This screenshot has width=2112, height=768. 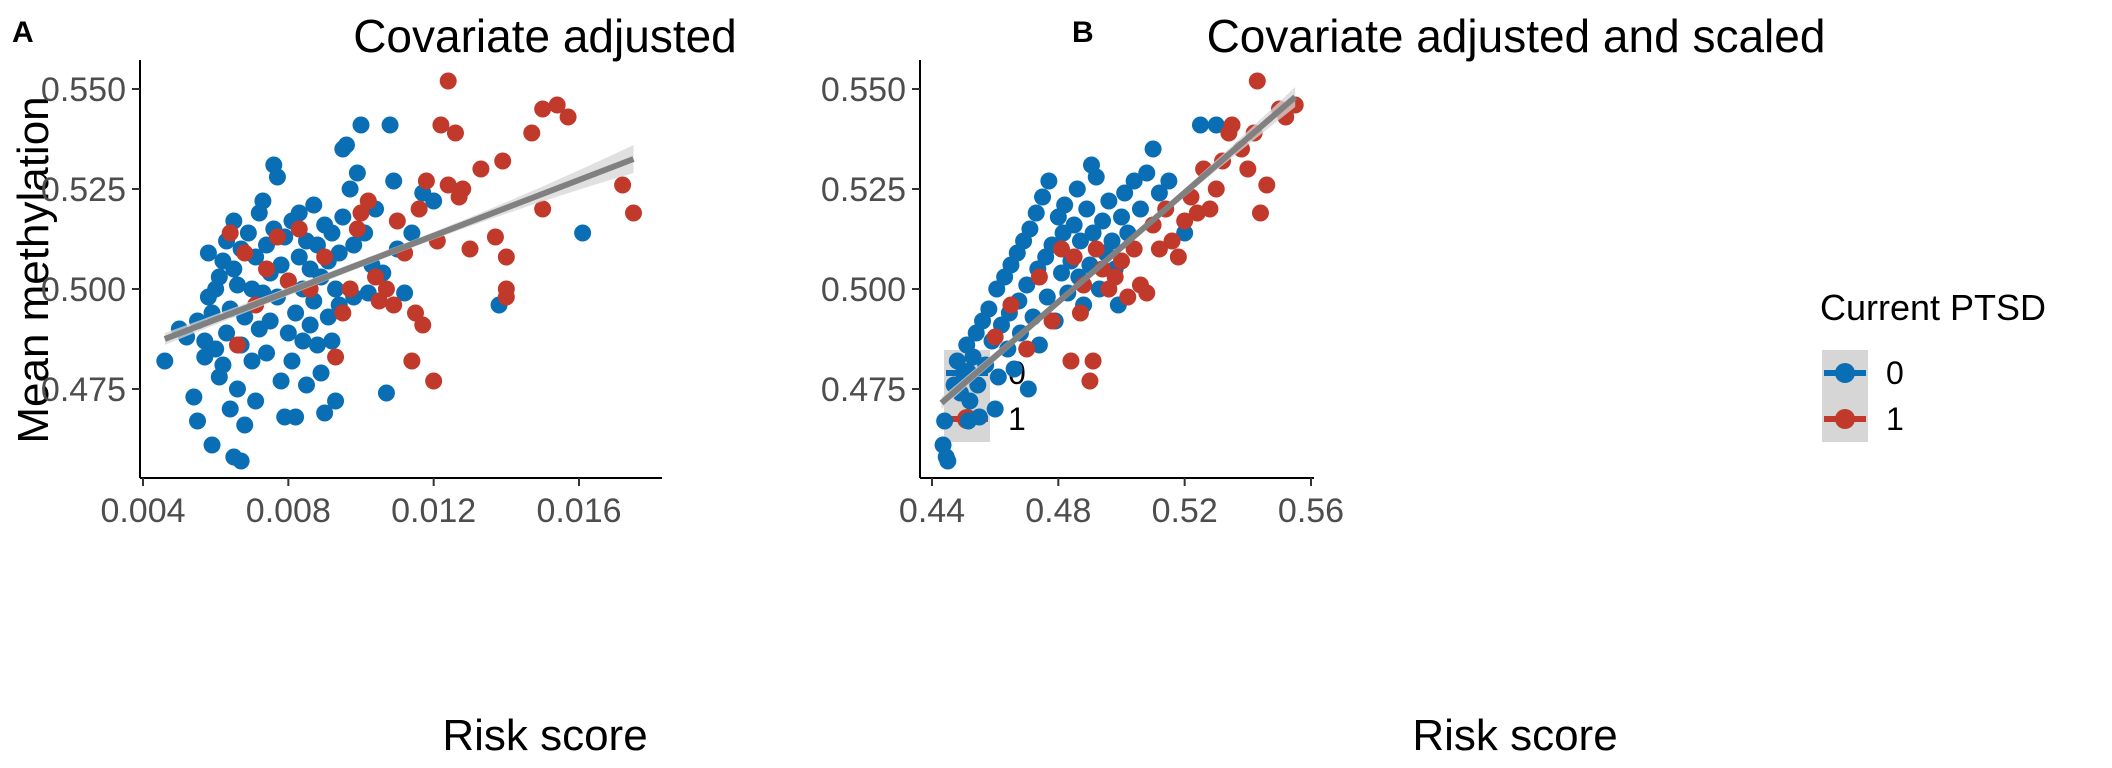 I want to click on legend-label-1-b: 1, so click(x=1895, y=419).